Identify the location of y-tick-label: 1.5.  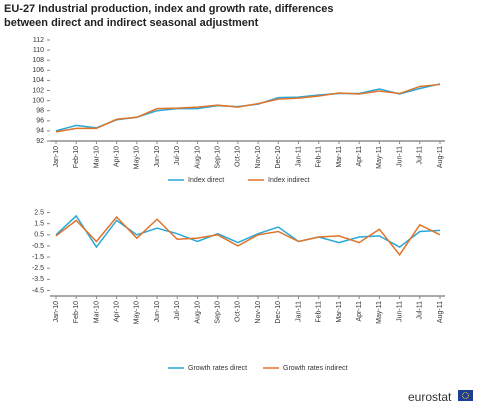
(39, 224).